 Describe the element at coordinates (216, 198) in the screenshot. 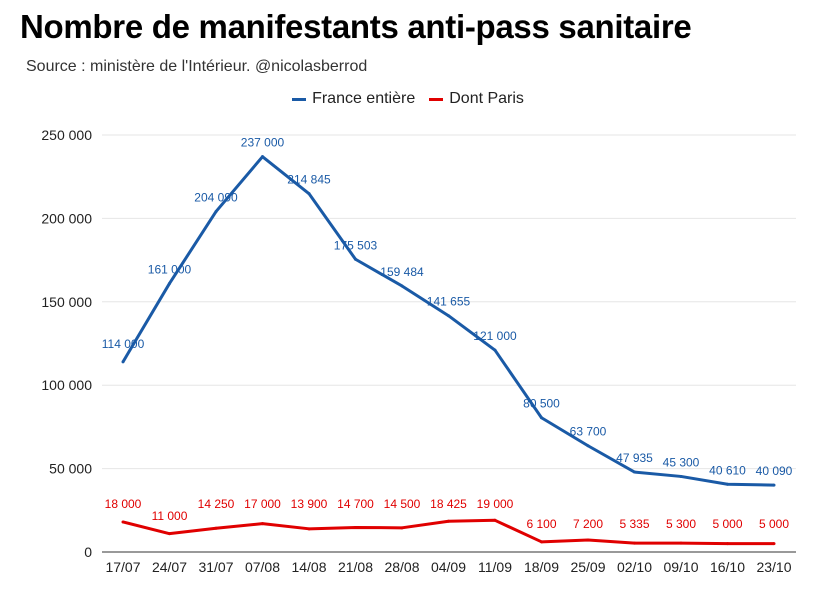

I see `data-label: 204 090` at that location.